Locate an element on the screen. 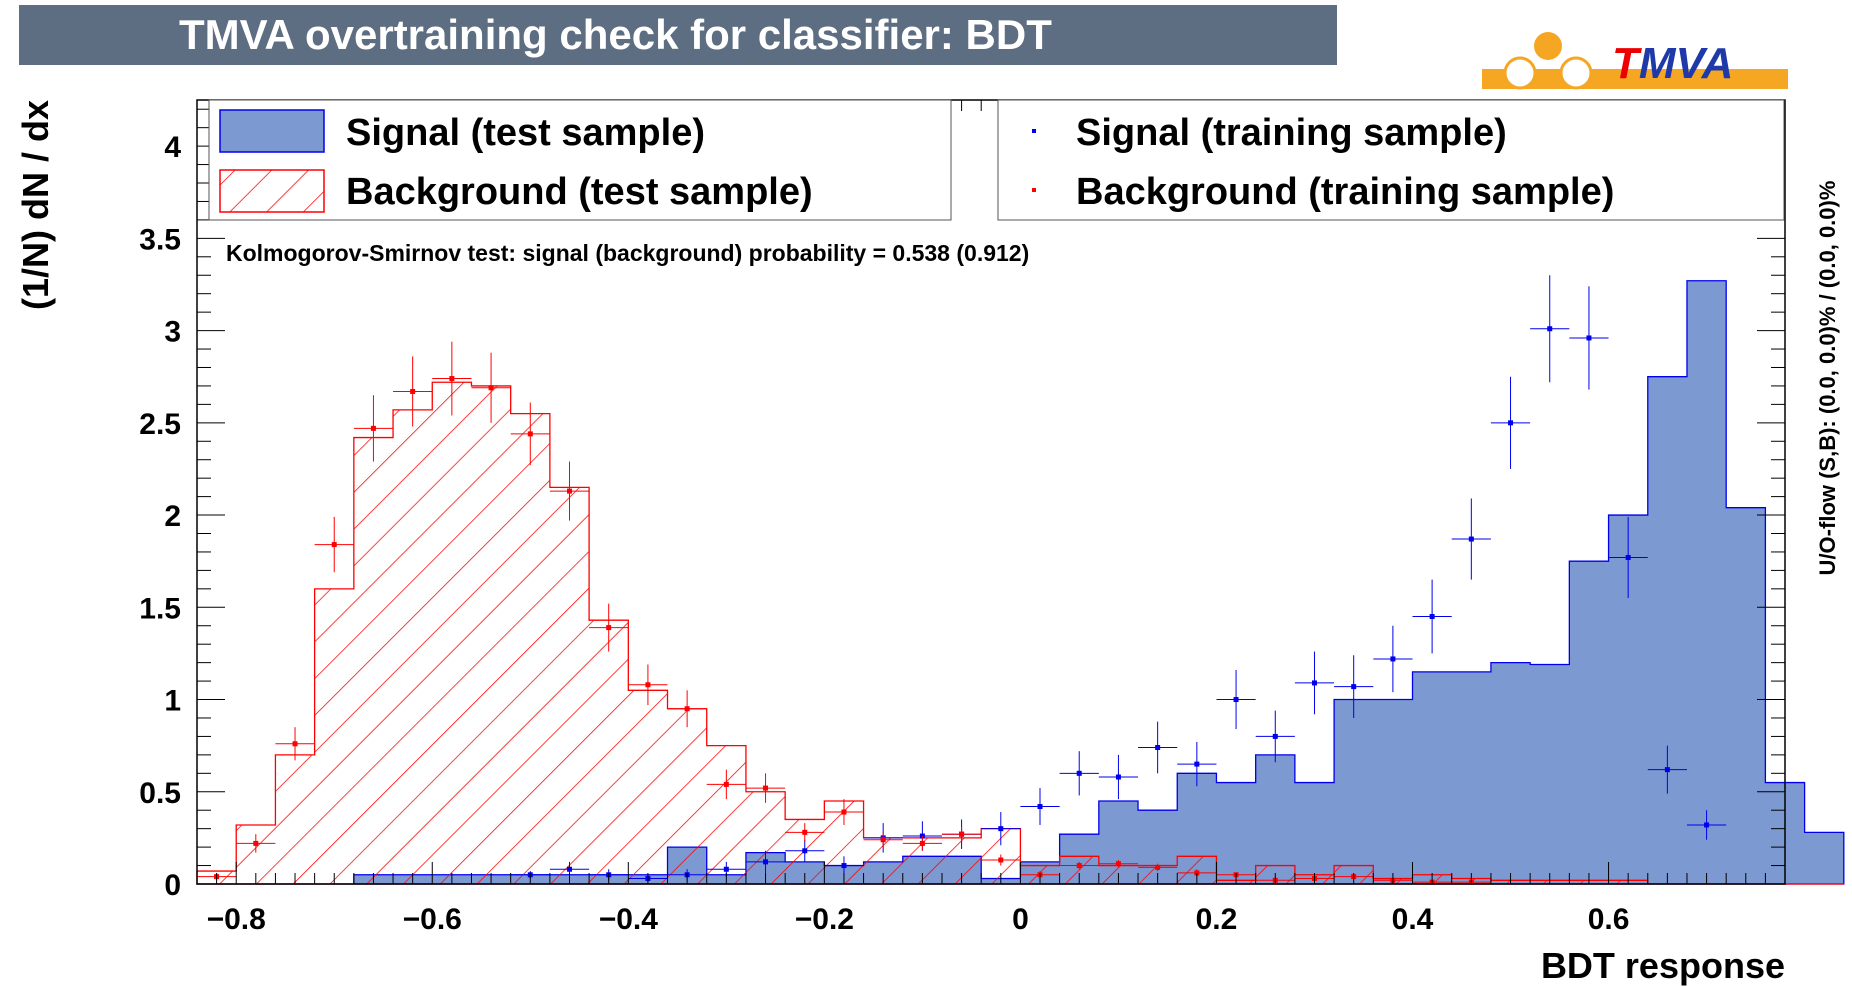 The height and width of the screenshot is (987, 1852). x-tick-label: −0.4 is located at coordinates (629, 919).